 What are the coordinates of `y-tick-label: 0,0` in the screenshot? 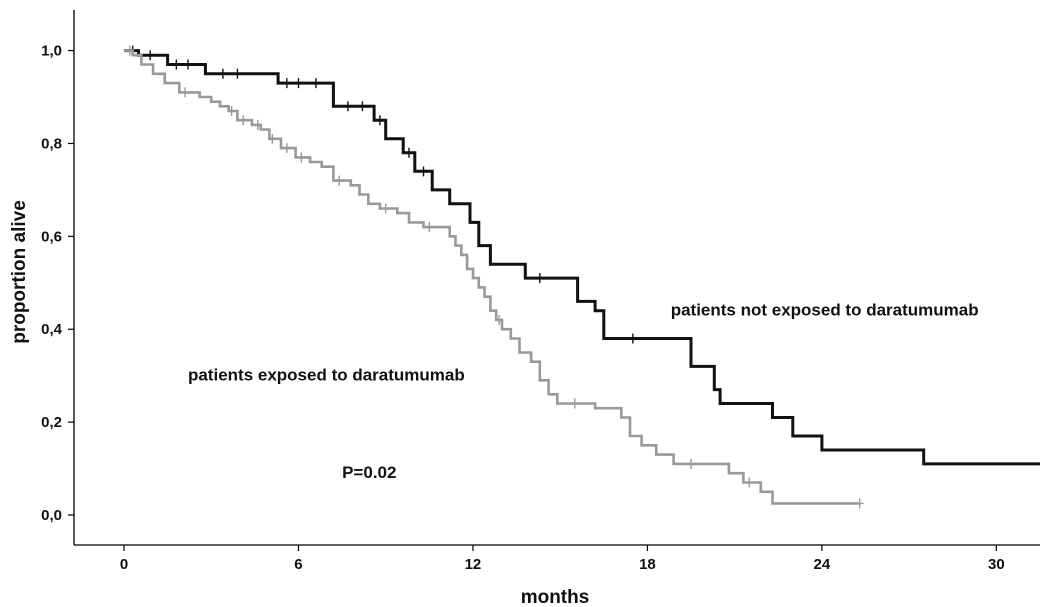 It's located at (51, 515).